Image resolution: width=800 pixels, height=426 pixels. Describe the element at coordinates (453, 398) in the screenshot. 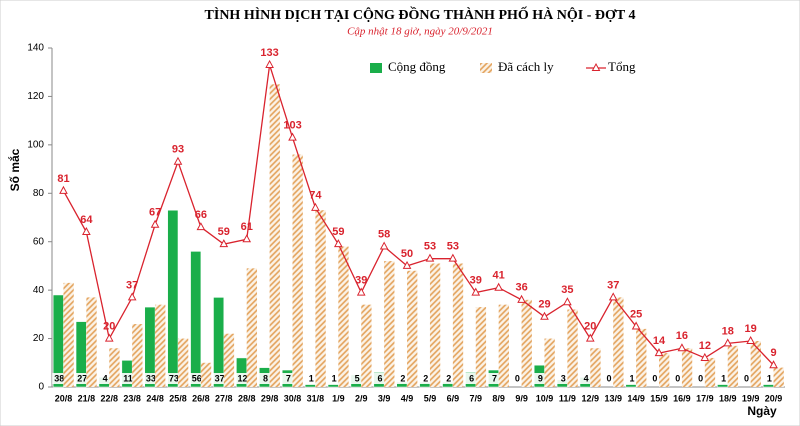

I see `x-tick-label: 6/9` at that location.